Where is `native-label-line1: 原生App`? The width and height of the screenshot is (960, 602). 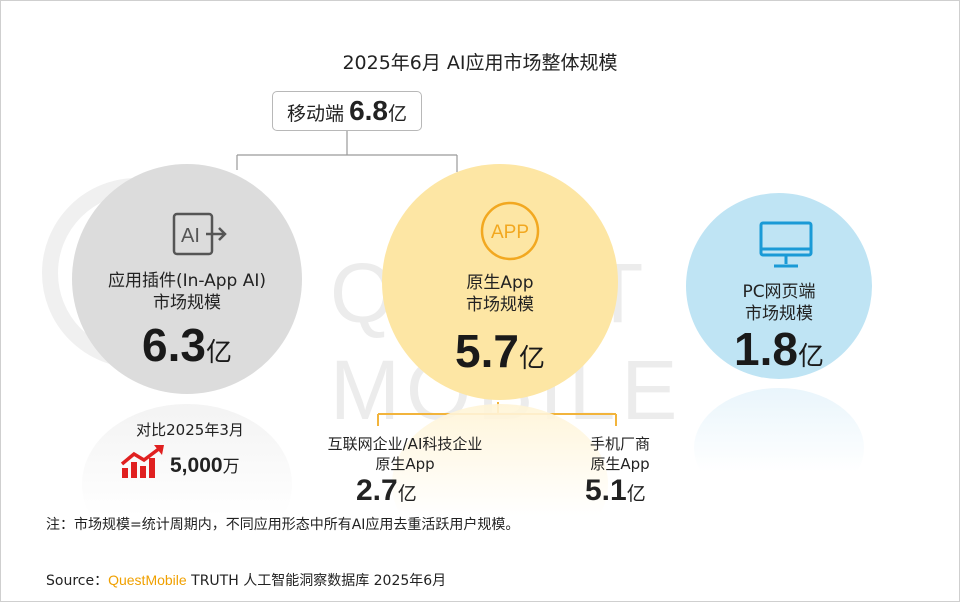 native-label-line1: 原生App is located at coordinates (500, 283).